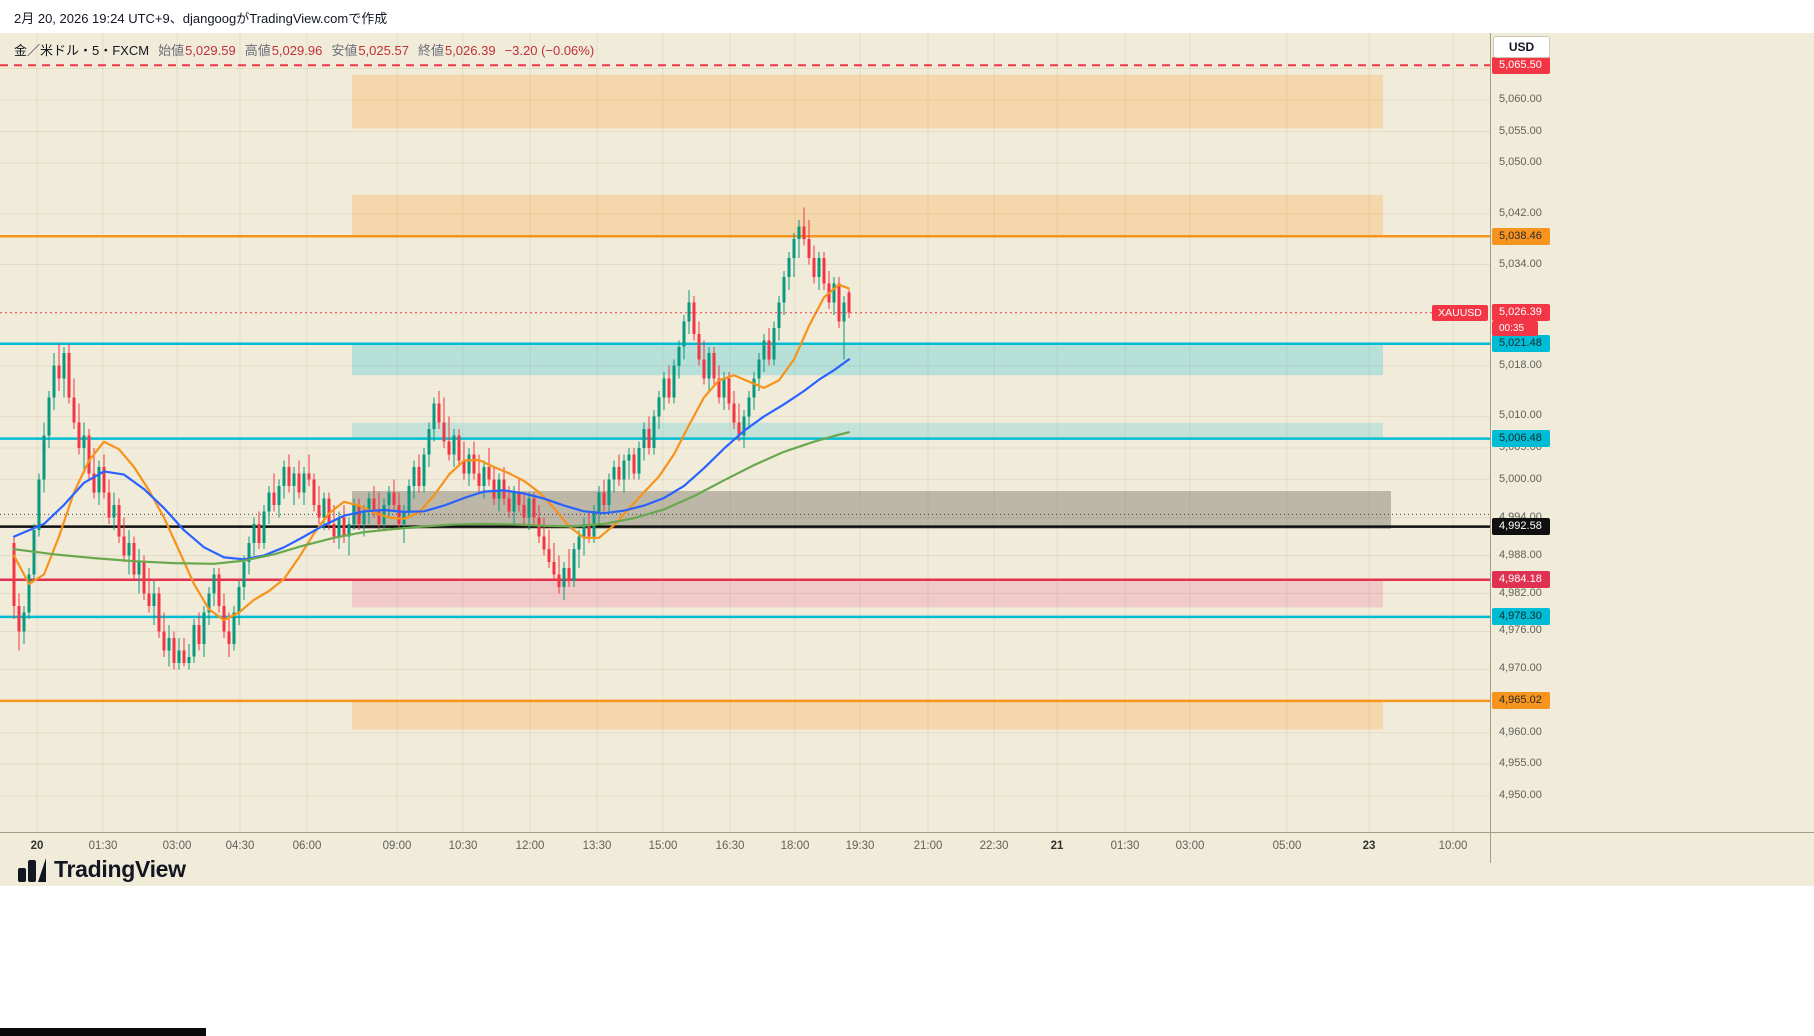  What do you see at coordinates (597, 846) in the screenshot?
I see `time-tick: 13:30` at bounding box center [597, 846].